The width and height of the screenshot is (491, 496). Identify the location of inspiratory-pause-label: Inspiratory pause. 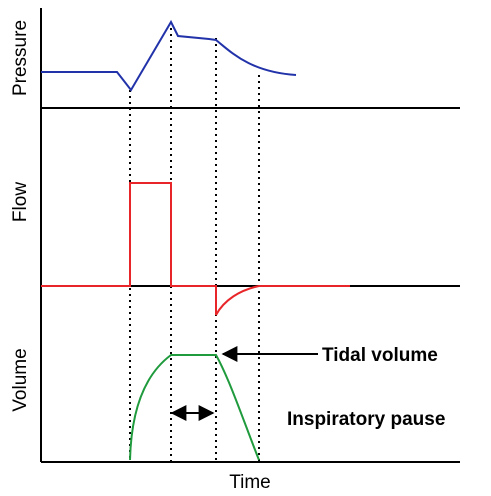
(366, 419).